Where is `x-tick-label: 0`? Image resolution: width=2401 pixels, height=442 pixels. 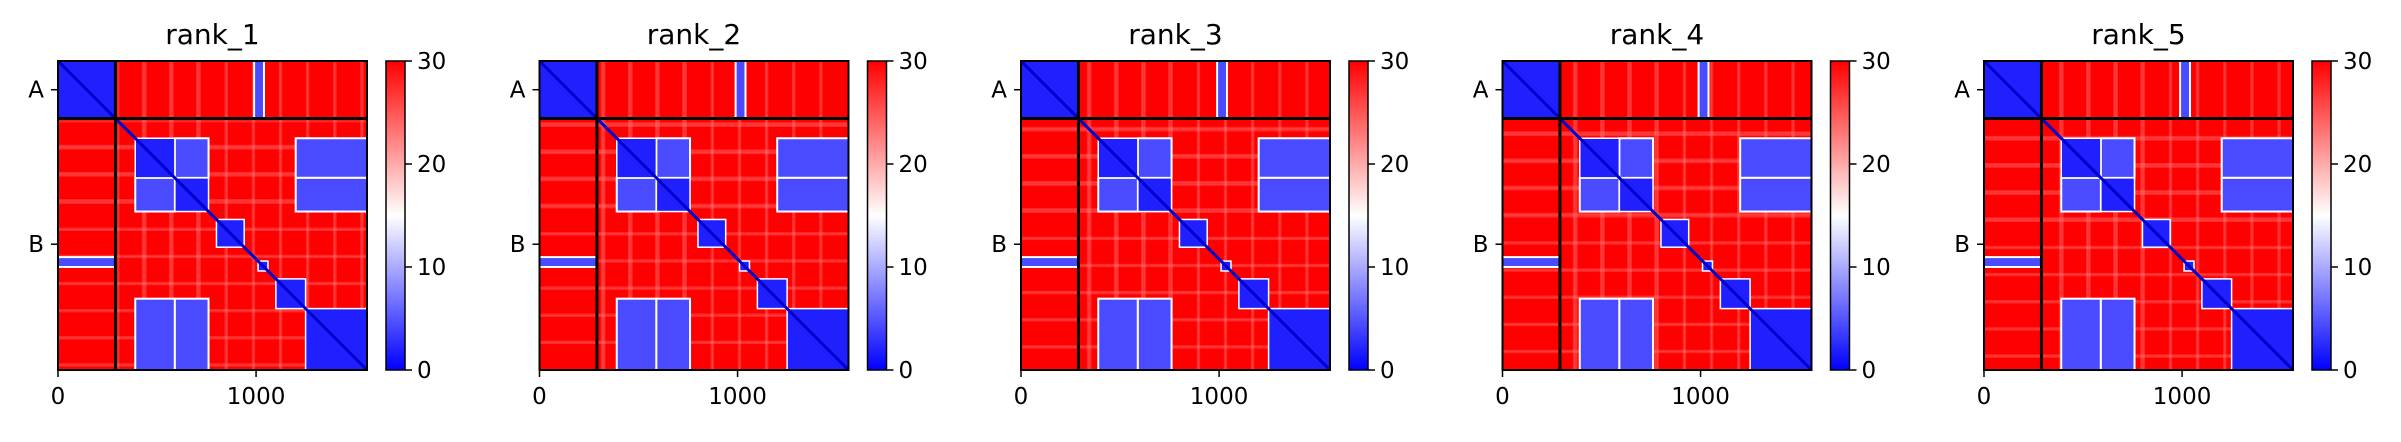 x-tick-label: 0 is located at coordinates (58, 397).